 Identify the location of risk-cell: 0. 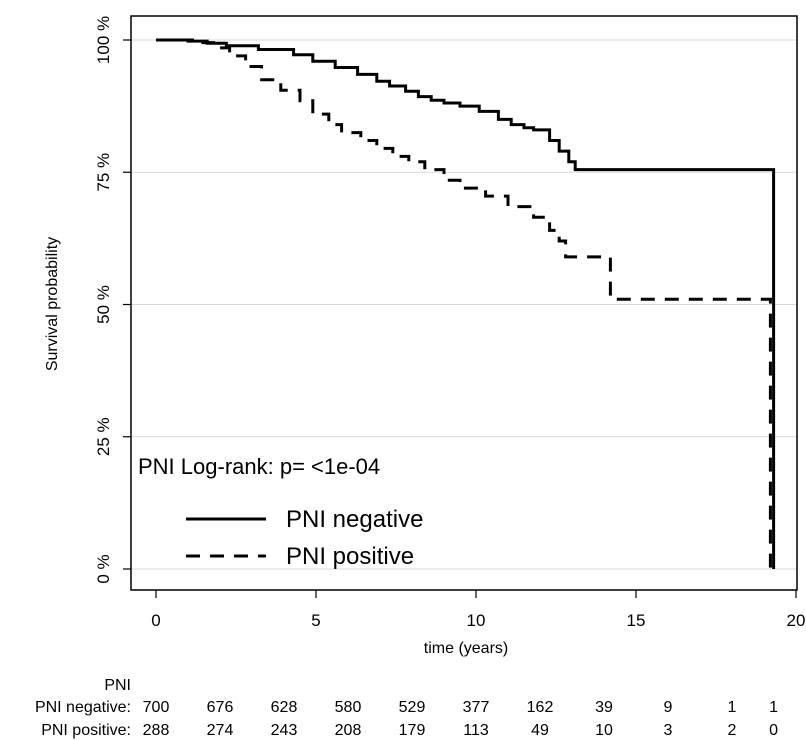
(773, 730).